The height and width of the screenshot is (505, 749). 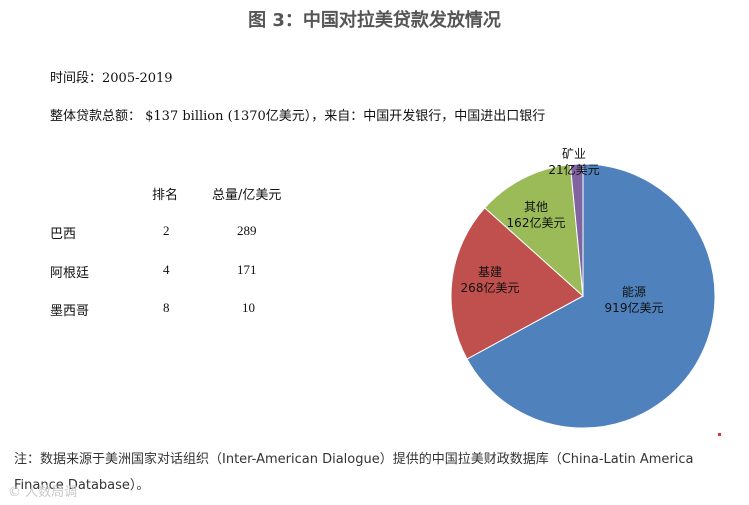 What do you see at coordinates (165, 195) in the screenshot?
I see `header-rank: 排名` at bounding box center [165, 195].